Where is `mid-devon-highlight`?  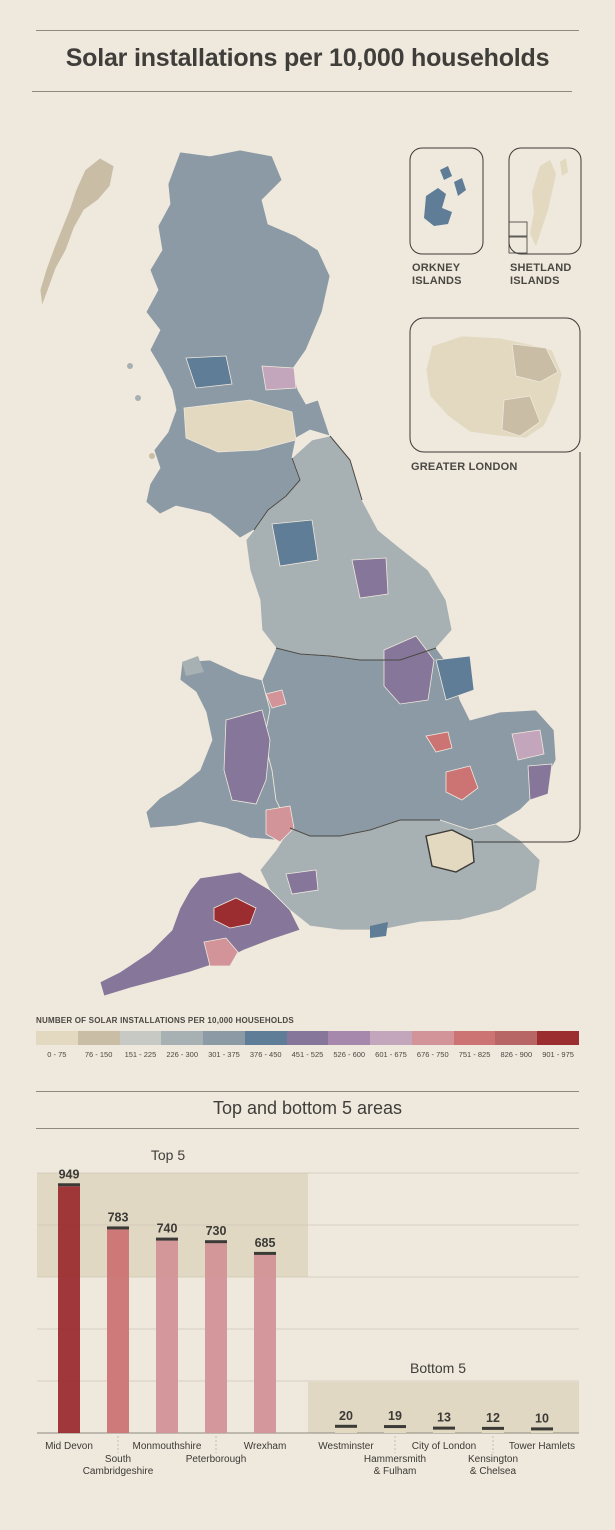 mid-devon-highlight is located at coordinates (235, 913).